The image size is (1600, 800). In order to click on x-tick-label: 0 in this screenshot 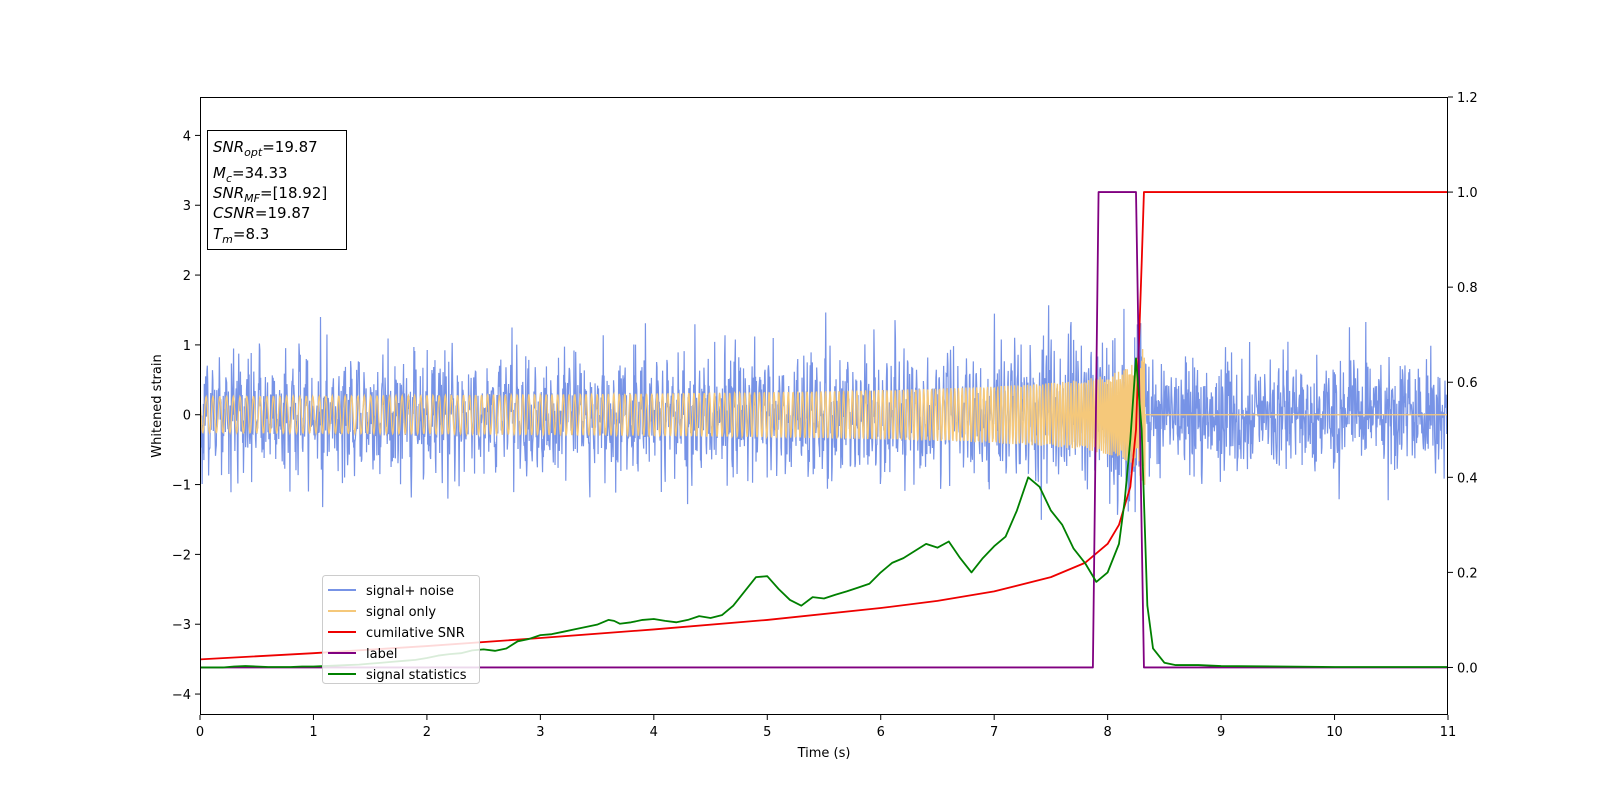, I will do `click(200, 732)`.